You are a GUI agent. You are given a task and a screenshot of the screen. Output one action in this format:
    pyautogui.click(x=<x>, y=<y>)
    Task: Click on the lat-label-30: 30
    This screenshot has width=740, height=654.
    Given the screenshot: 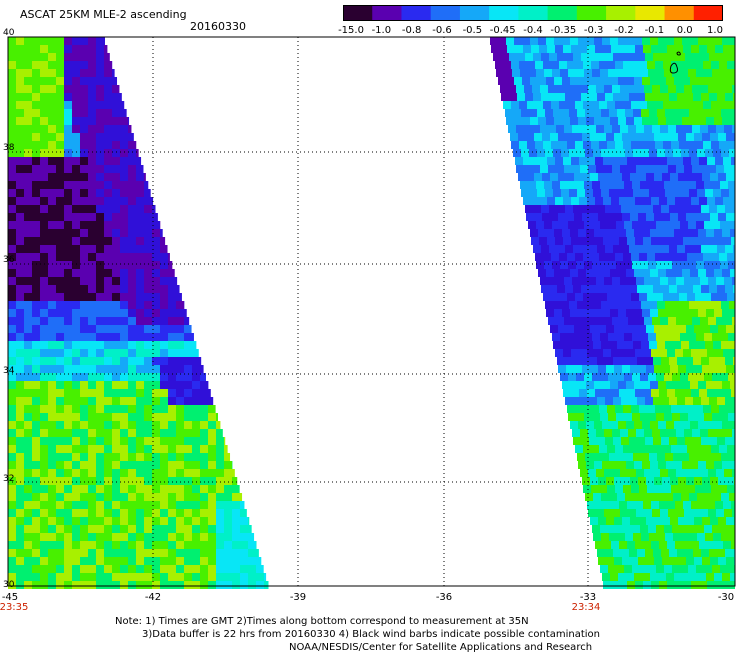 What is the action you would take?
    pyautogui.click(x=8, y=585)
    